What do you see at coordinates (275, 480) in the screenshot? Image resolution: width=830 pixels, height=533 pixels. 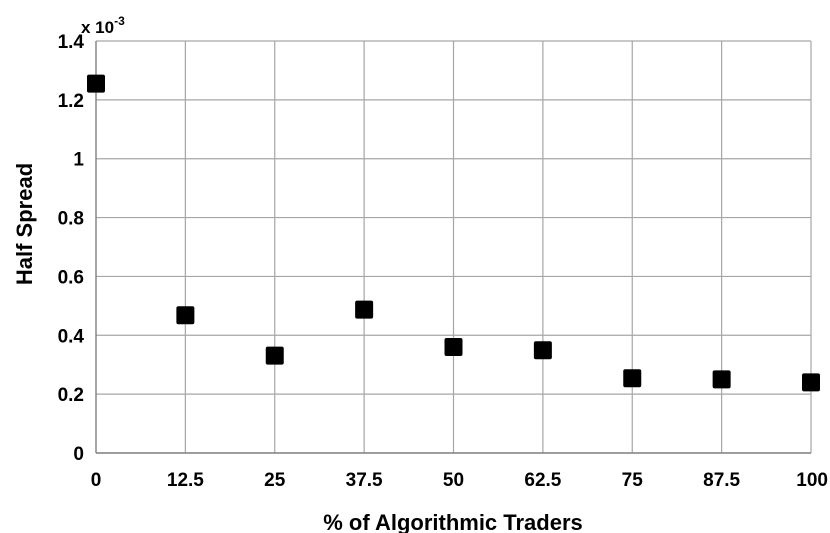 I see `x-tick-label: 25` at bounding box center [275, 480].